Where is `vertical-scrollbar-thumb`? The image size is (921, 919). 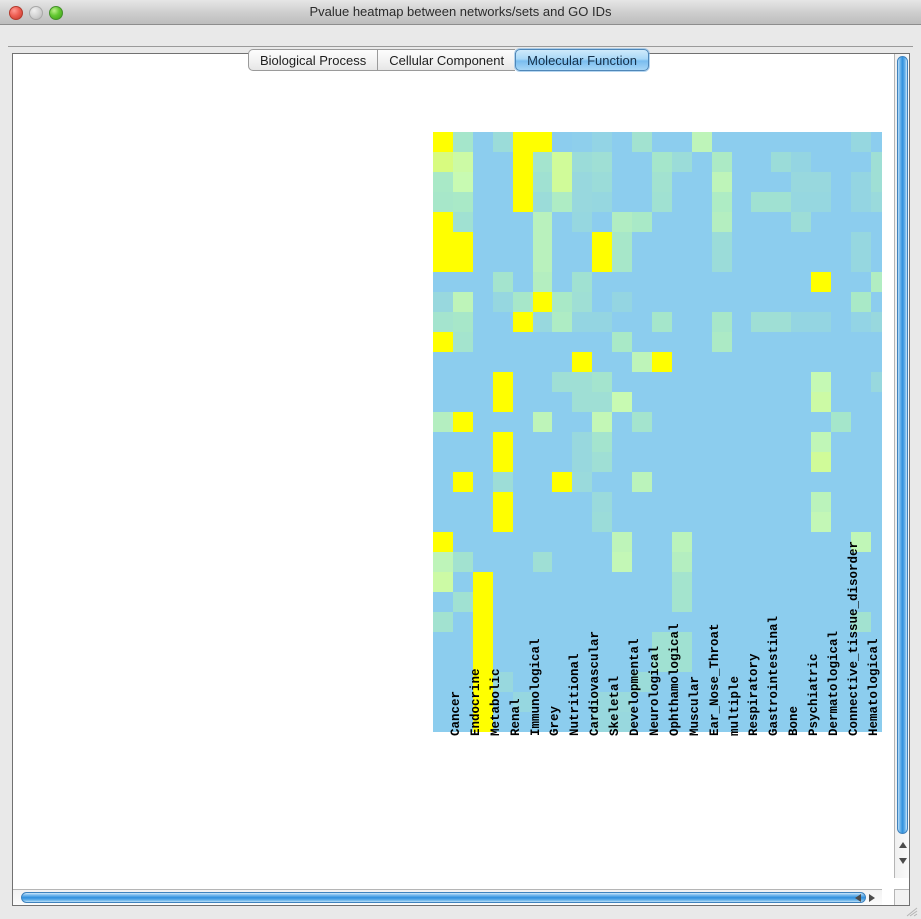 vertical-scrollbar-thumb is located at coordinates (902, 445).